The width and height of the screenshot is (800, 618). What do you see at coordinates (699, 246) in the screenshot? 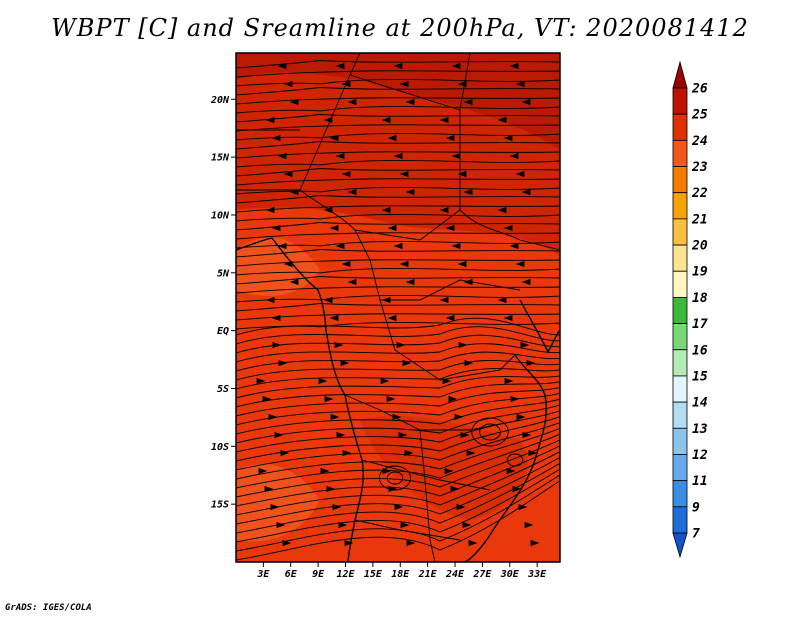
I see `colorbar-label: 20` at bounding box center [699, 246].